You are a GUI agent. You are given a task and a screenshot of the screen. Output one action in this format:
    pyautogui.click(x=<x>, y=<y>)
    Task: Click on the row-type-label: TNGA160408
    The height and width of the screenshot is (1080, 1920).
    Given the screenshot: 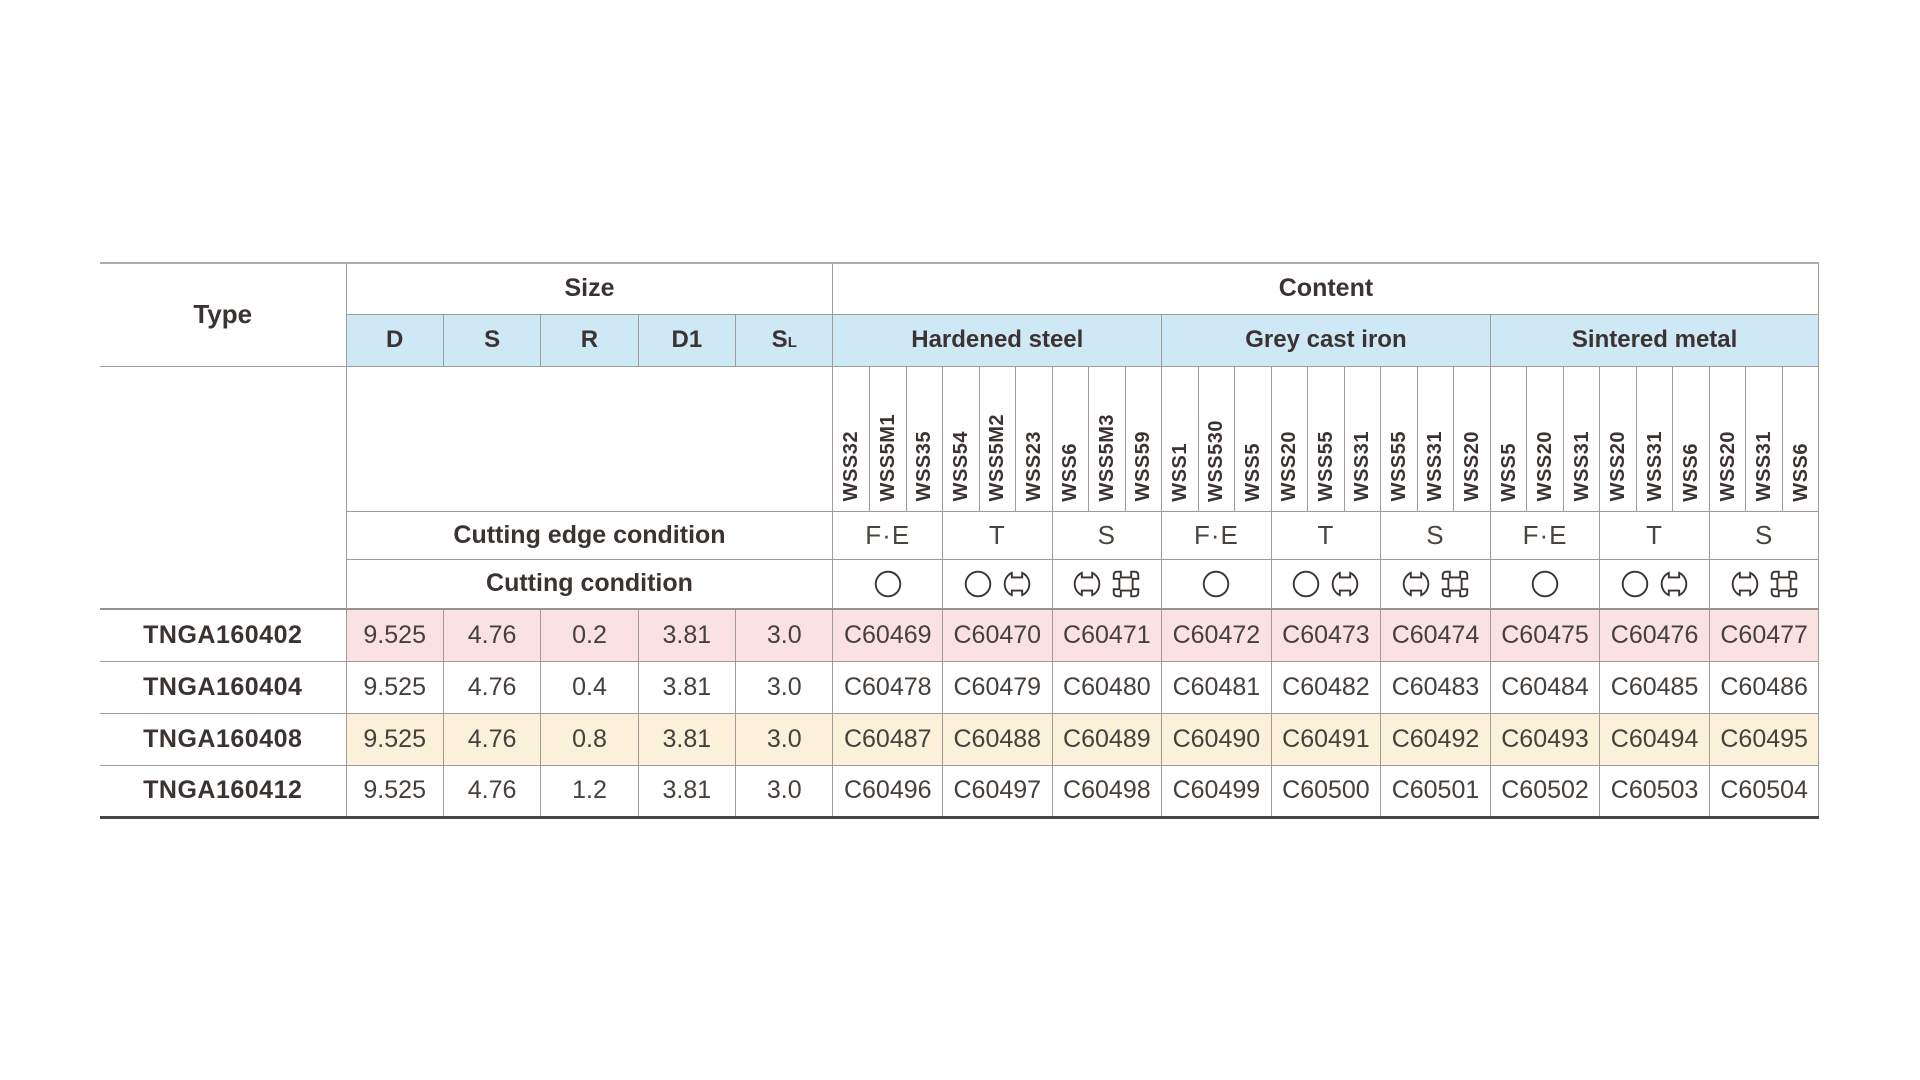 What is the action you would take?
    pyautogui.click(x=223, y=739)
    